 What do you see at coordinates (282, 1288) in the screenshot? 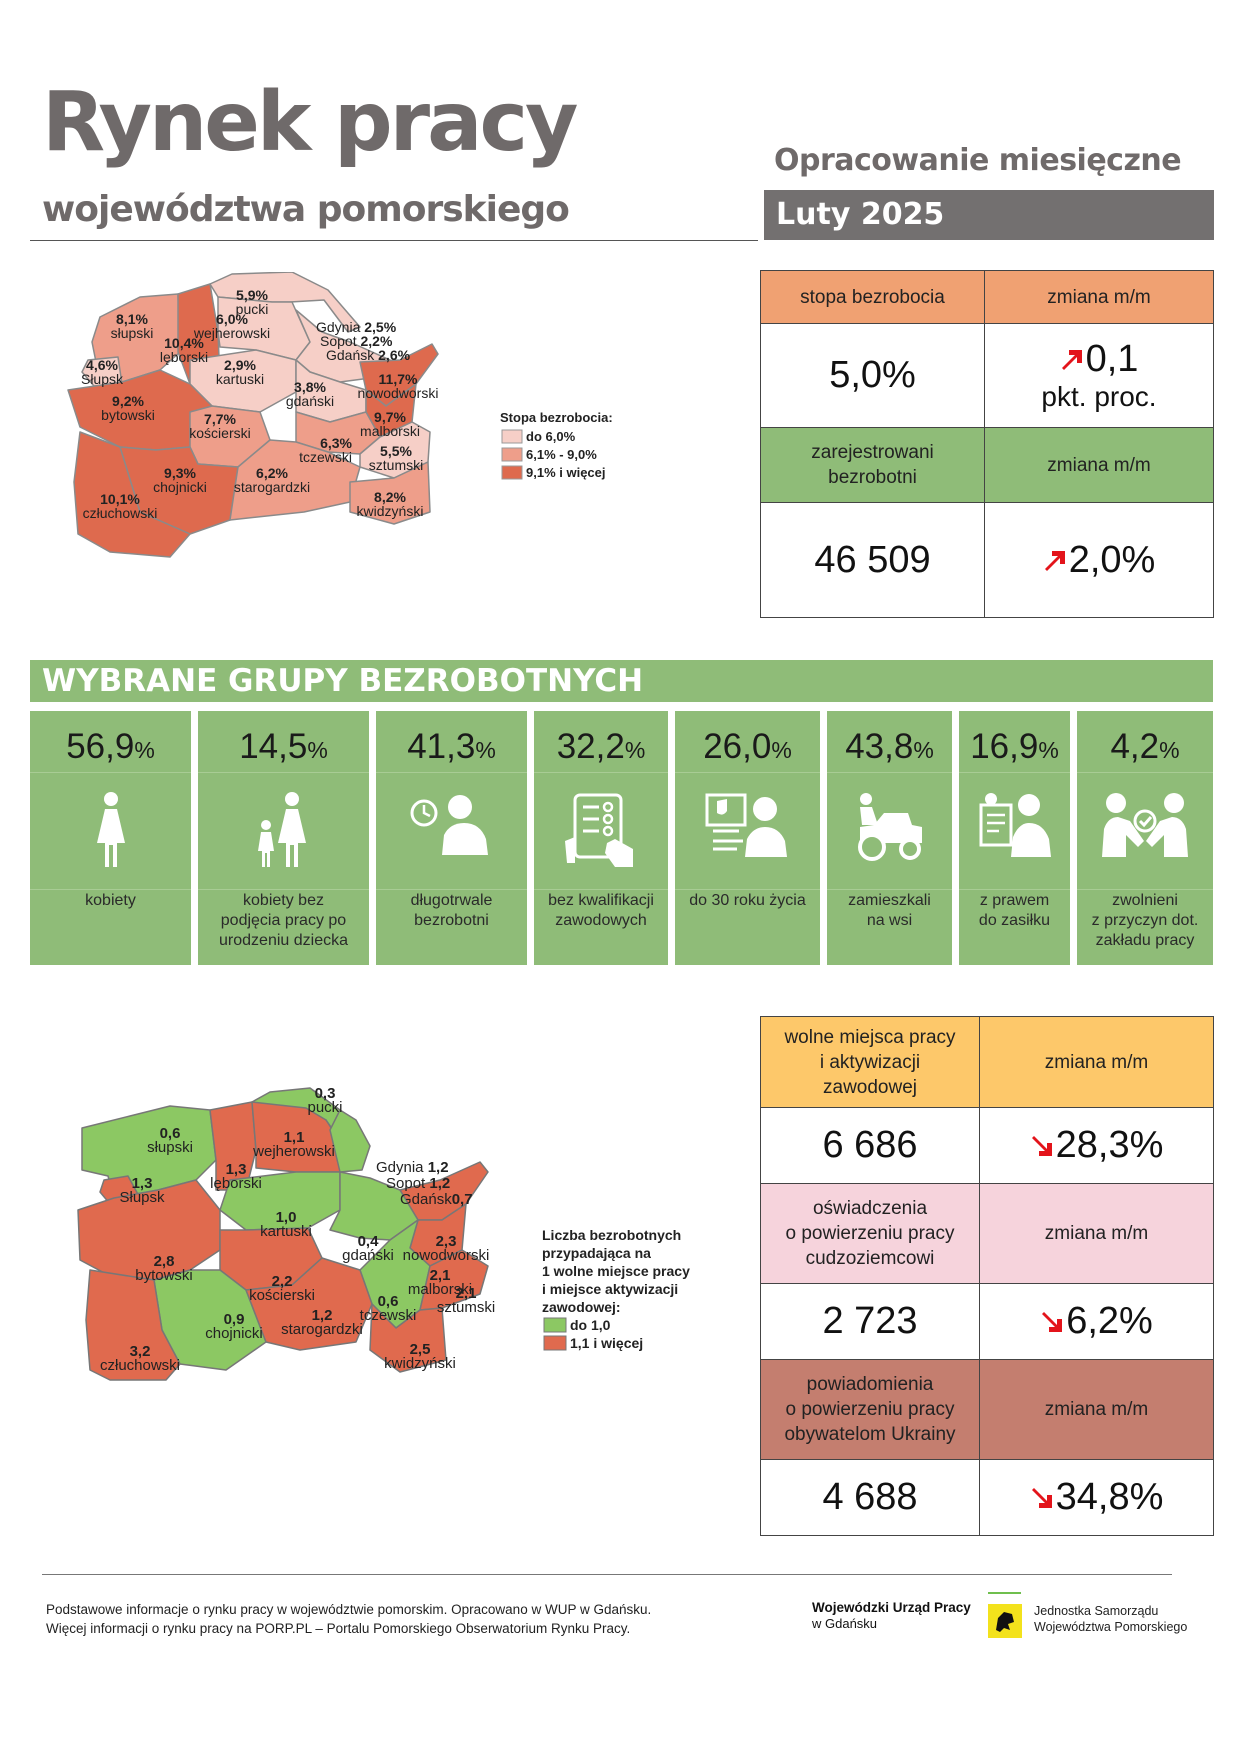
I see `map2-label-koscierski: 2,2 kościerski` at bounding box center [282, 1288].